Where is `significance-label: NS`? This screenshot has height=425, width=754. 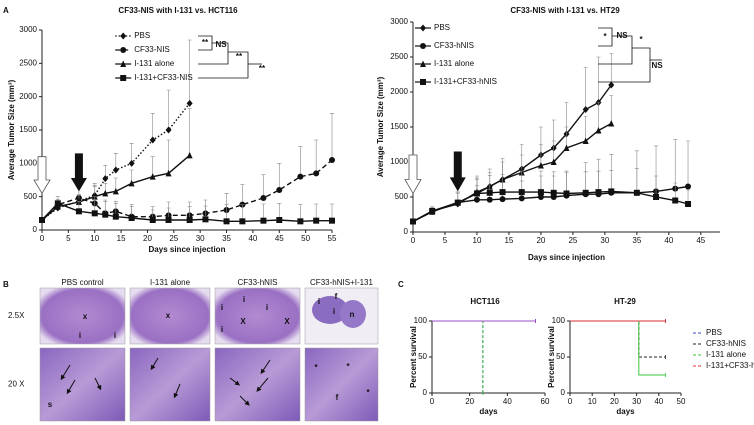 significance-label: NS is located at coordinates (221, 44).